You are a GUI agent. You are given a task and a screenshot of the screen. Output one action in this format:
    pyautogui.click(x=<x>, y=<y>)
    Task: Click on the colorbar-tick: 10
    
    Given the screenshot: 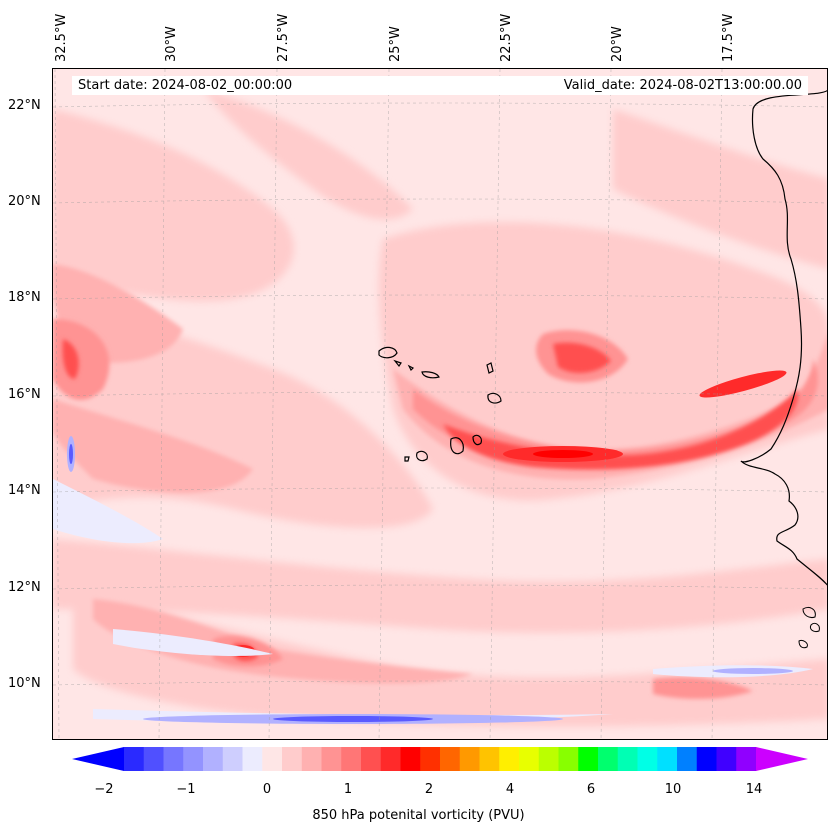 What is the action you would take?
    pyautogui.click(x=673, y=789)
    